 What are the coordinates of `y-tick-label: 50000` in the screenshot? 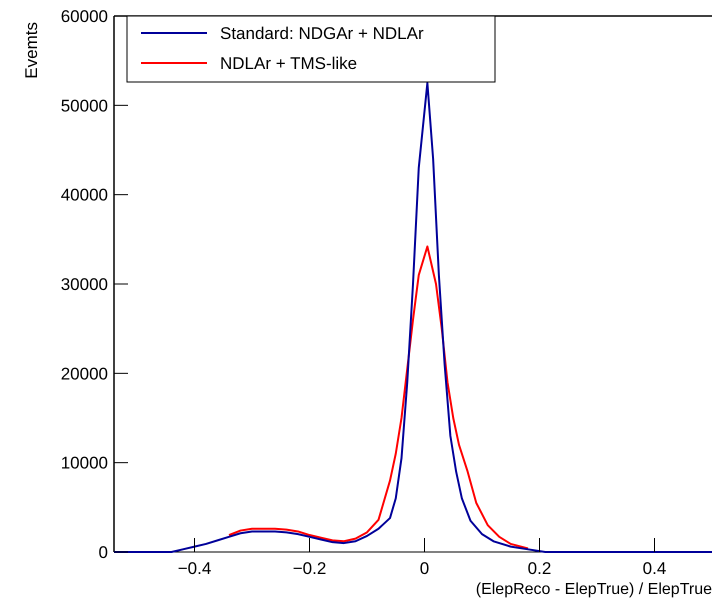 It's located at (84, 106).